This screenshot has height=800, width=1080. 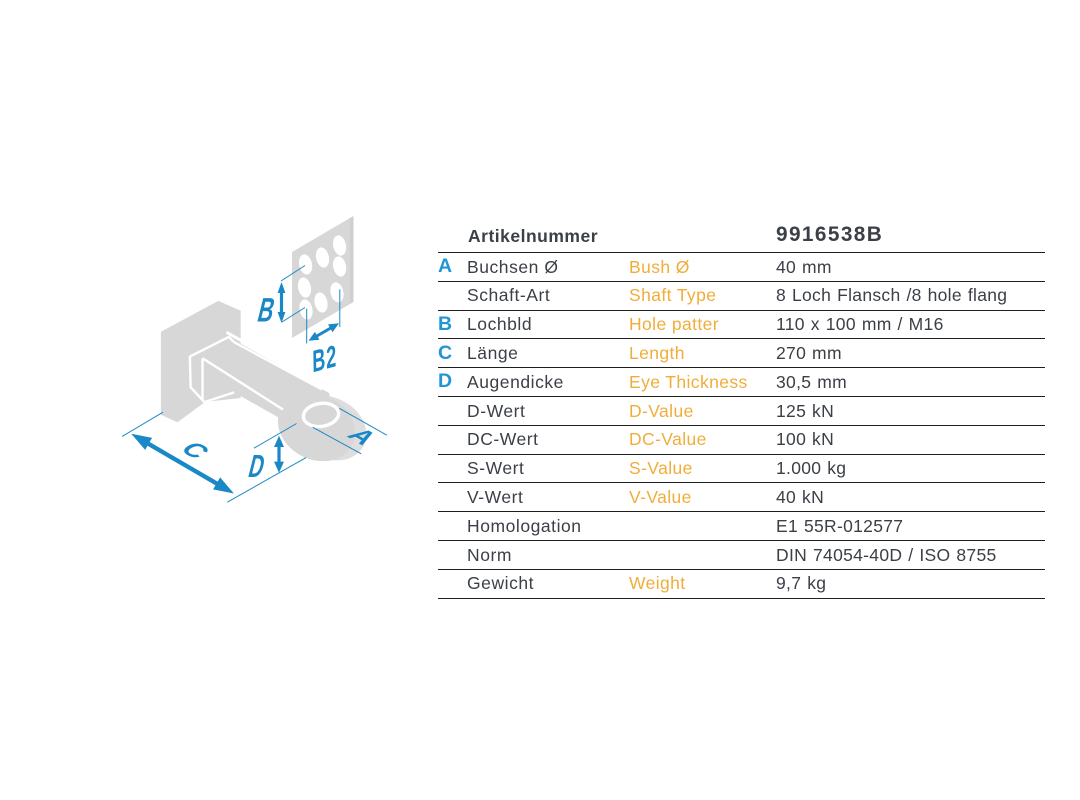 What do you see at coordinates (195, 450) in the screenshot?
I see `svg-text: C` at bounding box center [195, 450].